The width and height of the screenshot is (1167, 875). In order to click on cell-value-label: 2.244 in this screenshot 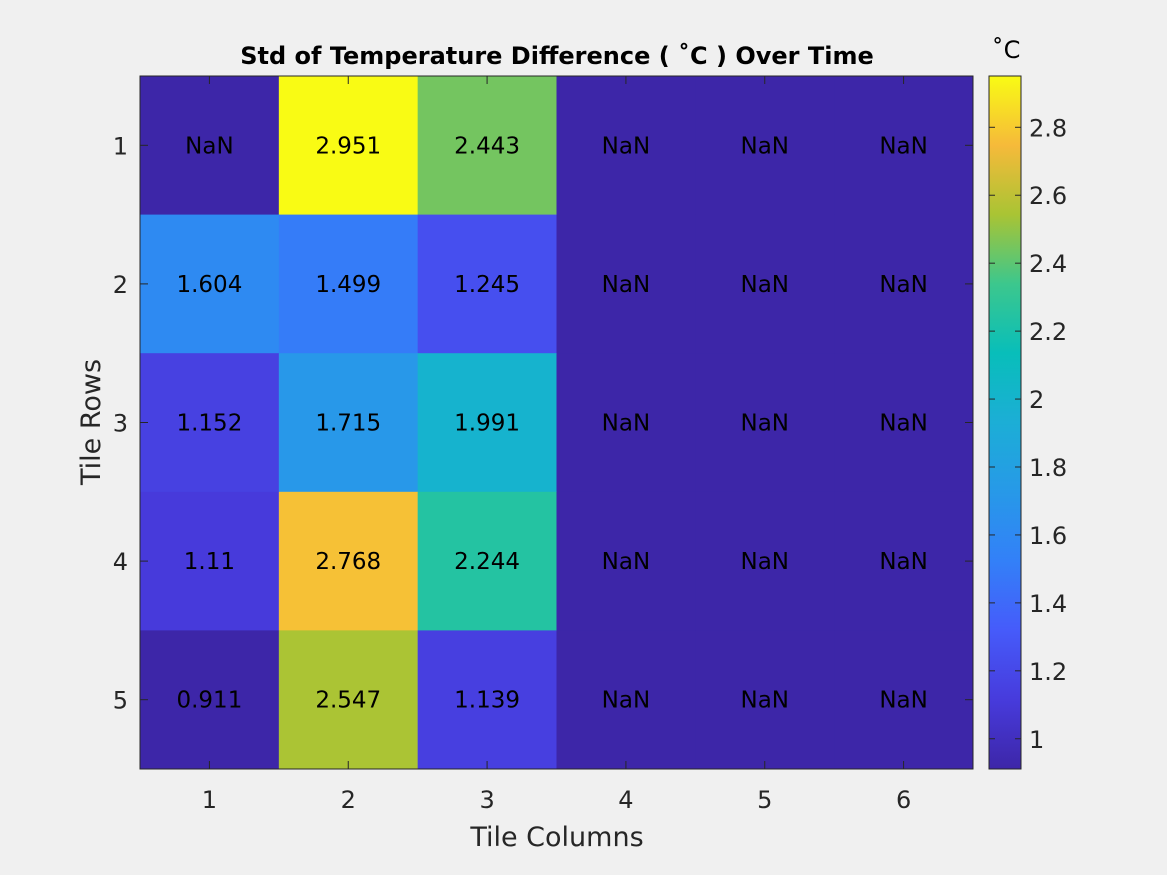, I will do `click(487, 562)`.